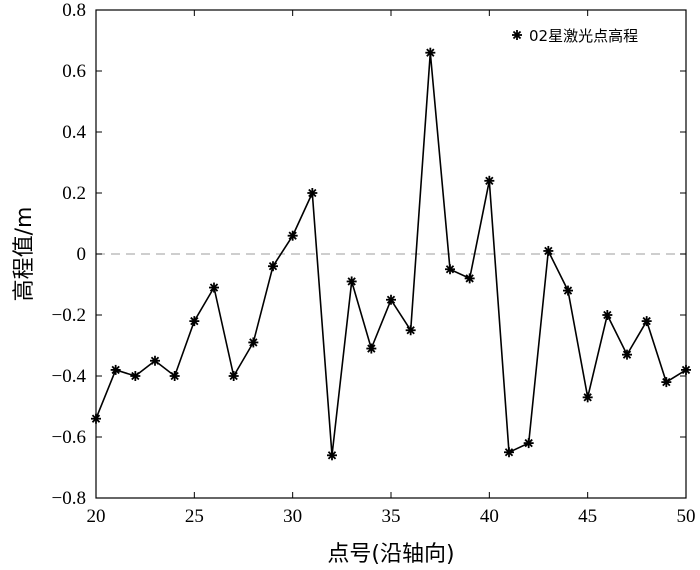 Image resolution: width=700 pixels, height=570 pixels. Describe the element at coordinates (686, 516) in the screenshot. I see `x-tick-label: 50` at that location.